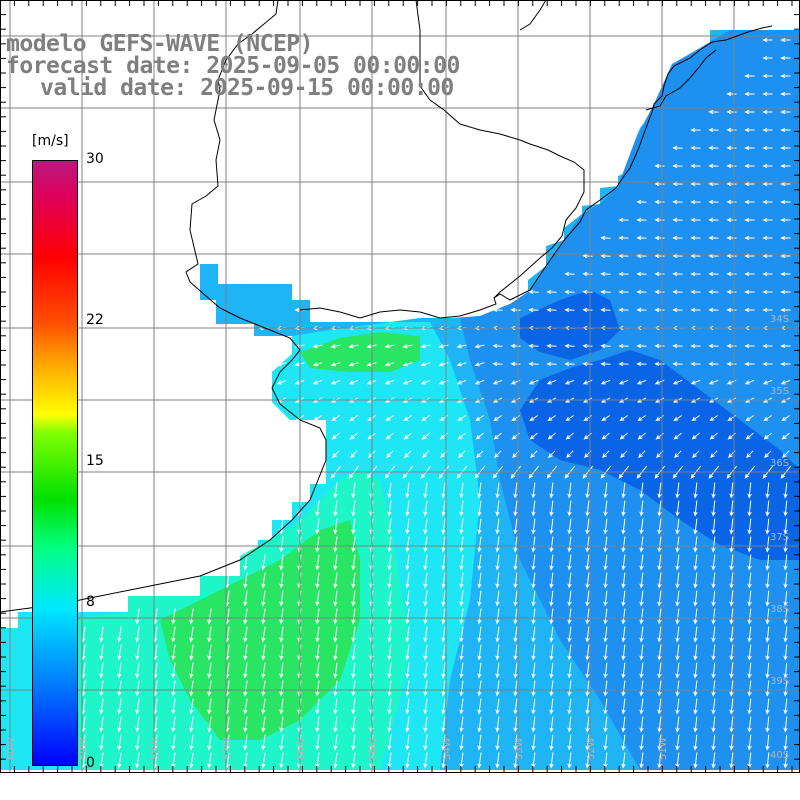 This screenshot has height=800, width=800. Describe the element at coordinates (681, 80) in the screenshot. I see `coastline-lagoon` at that location.